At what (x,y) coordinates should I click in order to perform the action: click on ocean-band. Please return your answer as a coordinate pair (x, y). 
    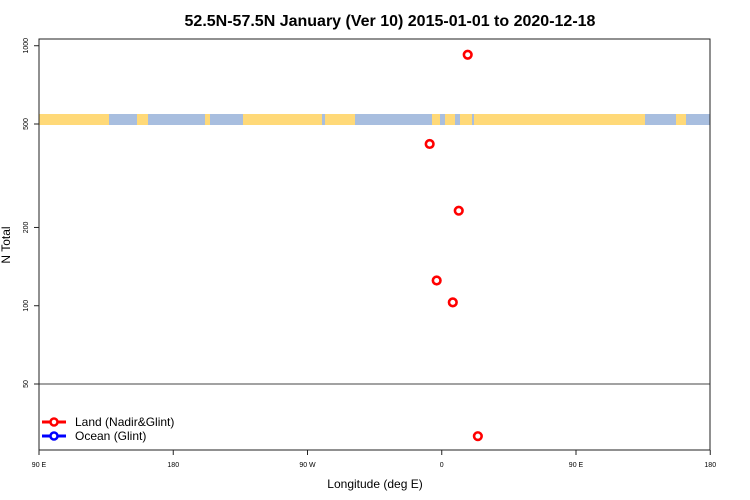
    Looking at the image, I should click on (374, 119).